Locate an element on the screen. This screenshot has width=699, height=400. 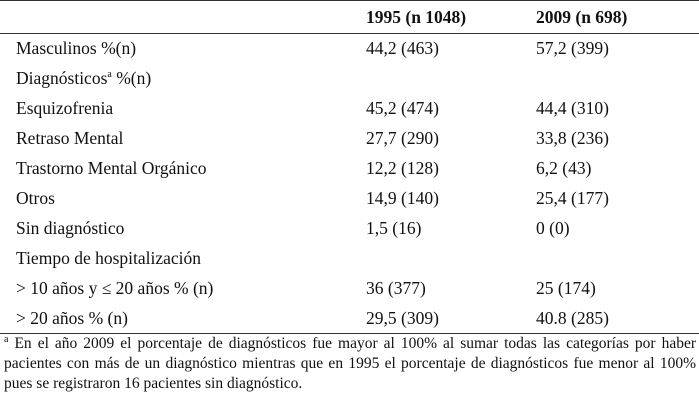
table-row: > 20 años % (n) 29,5 (309) 40.8 (285) is located at coordinates (349, 318).